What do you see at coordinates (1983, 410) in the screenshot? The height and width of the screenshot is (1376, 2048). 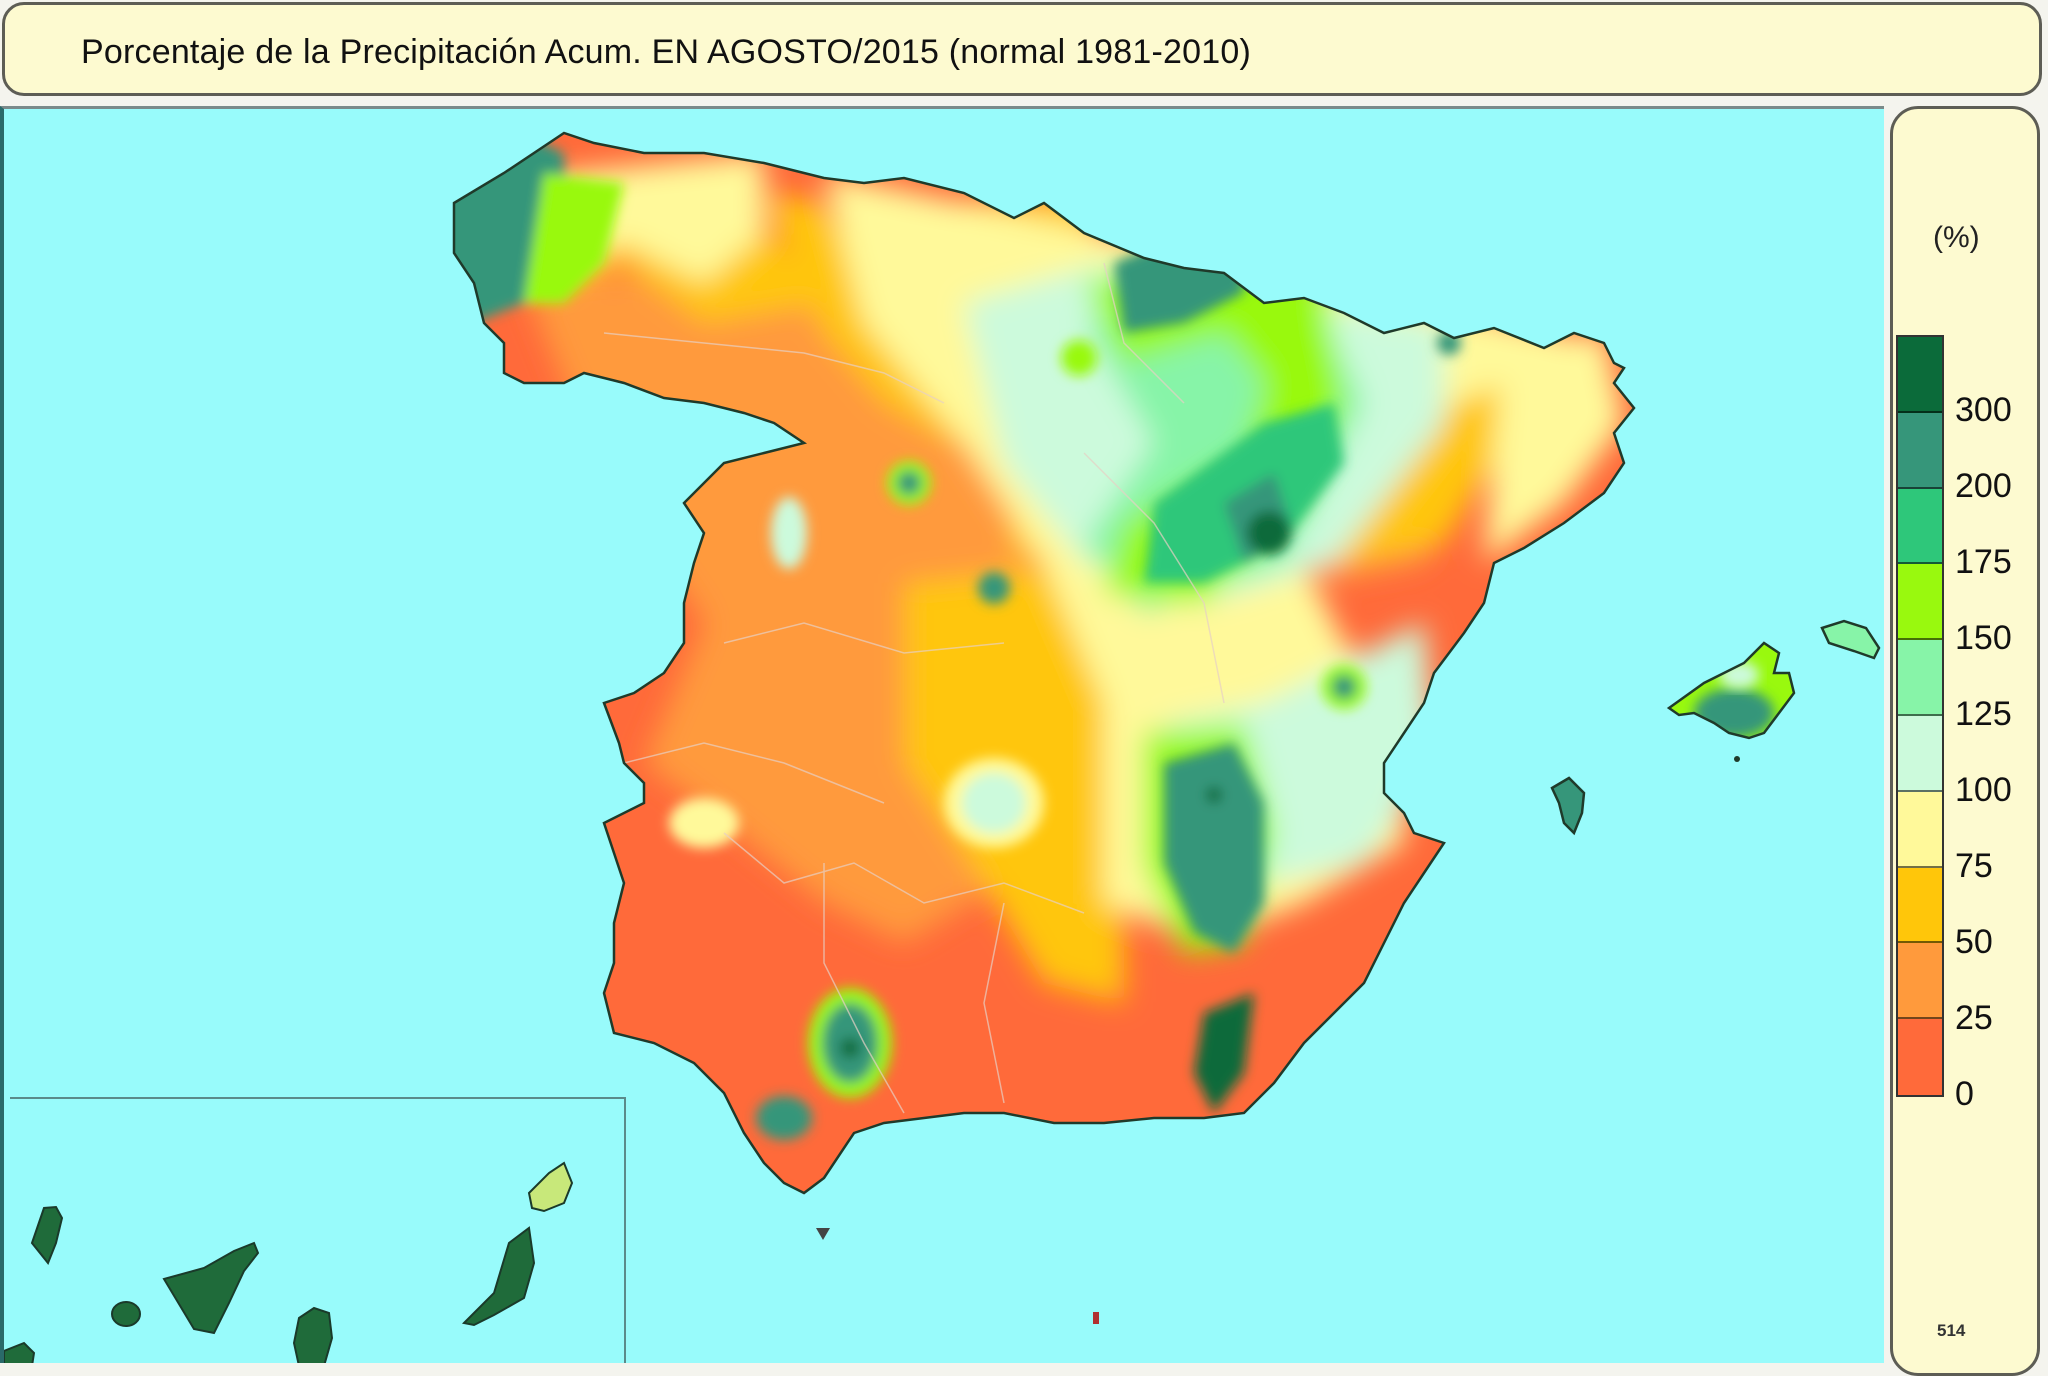 I see `legend-tick: 300` at bounding box center [1983, 410].